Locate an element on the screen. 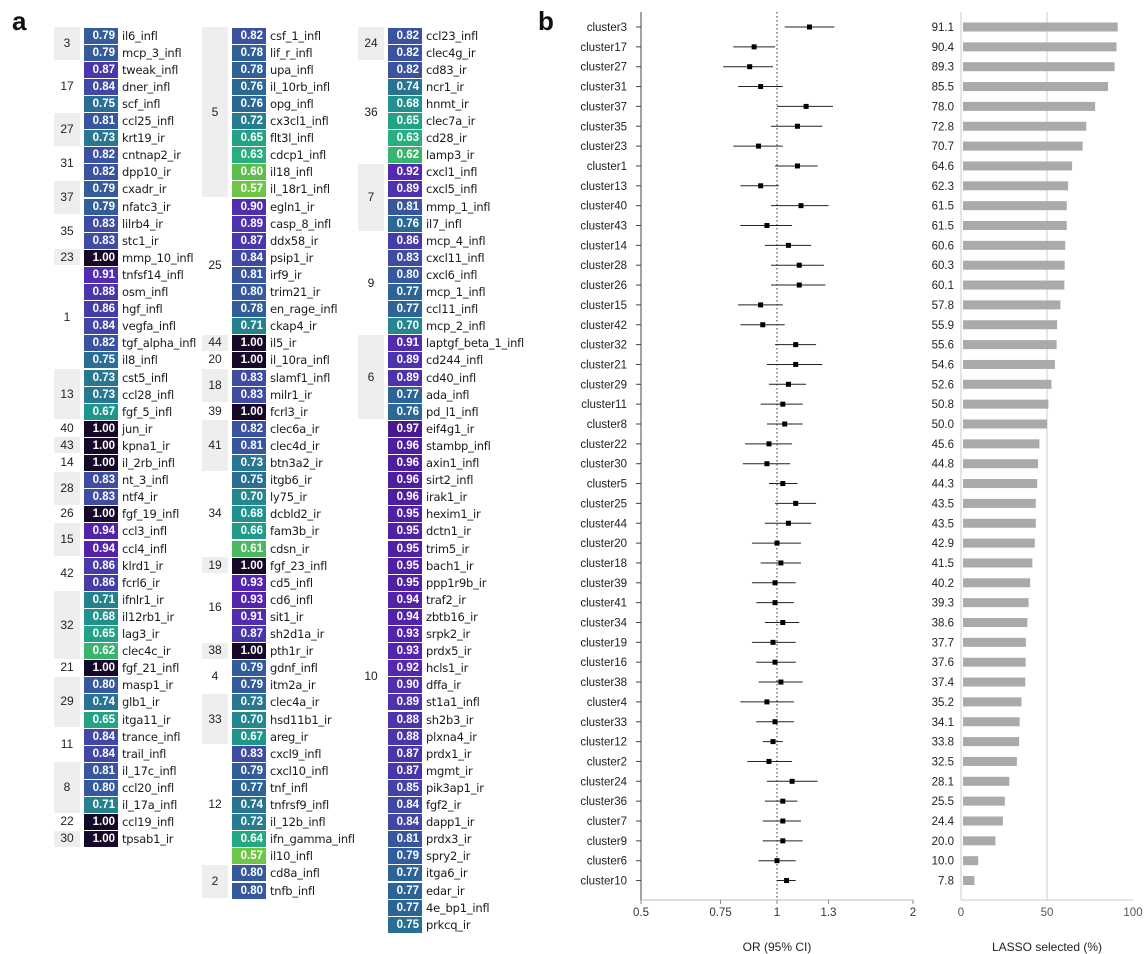 This screenshot has width=1144, height=954. heatmap-row: 0.85 pik3ap1_ir is located at coordinates (436, 787).